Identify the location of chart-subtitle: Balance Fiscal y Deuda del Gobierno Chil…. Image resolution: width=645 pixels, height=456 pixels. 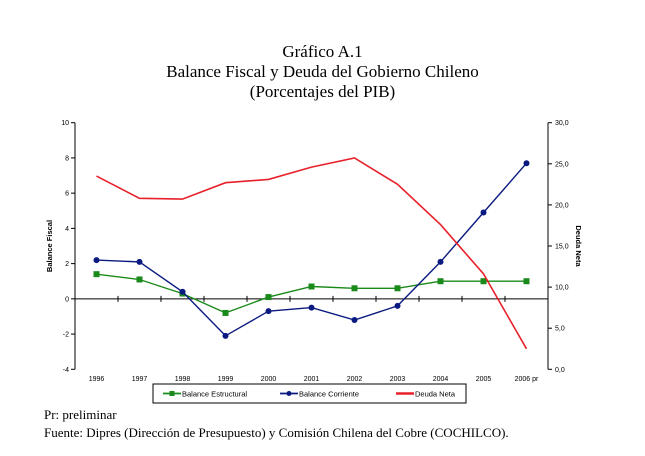
(322, 71).